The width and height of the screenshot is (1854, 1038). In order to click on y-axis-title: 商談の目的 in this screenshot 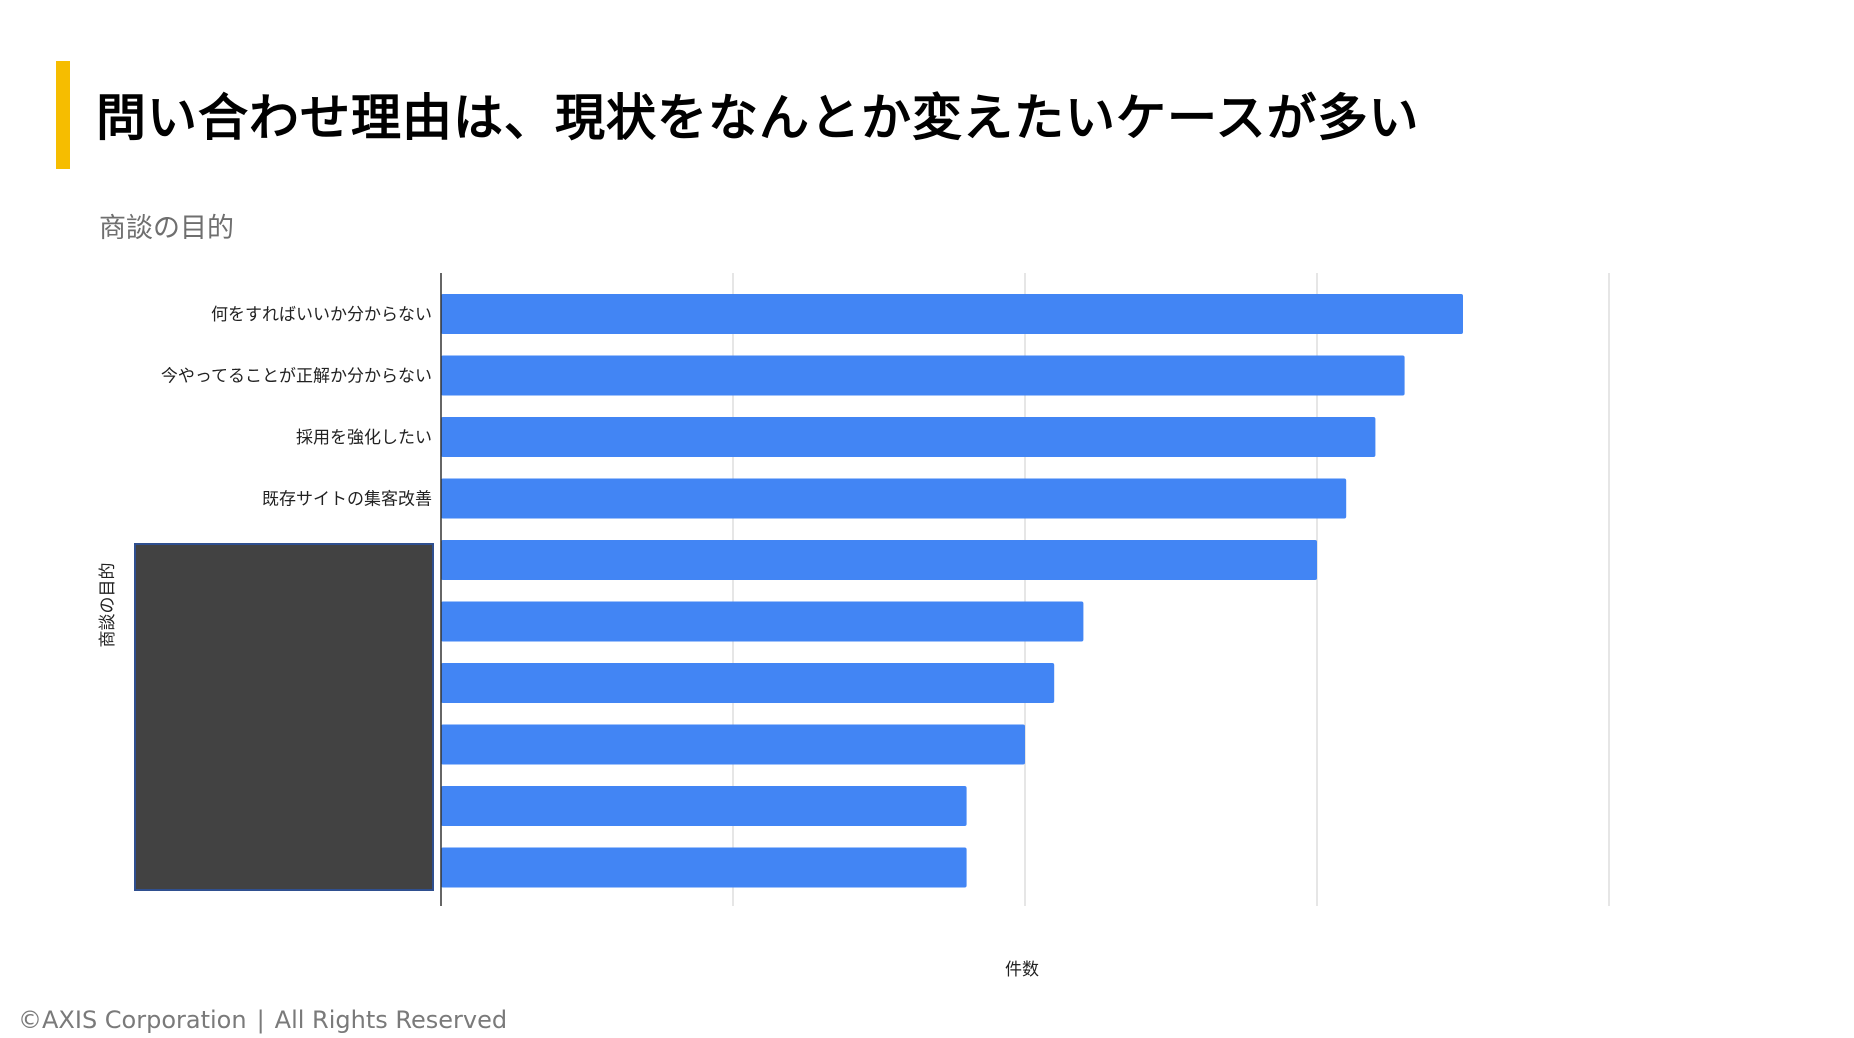, I will do `click(108, 605)`.